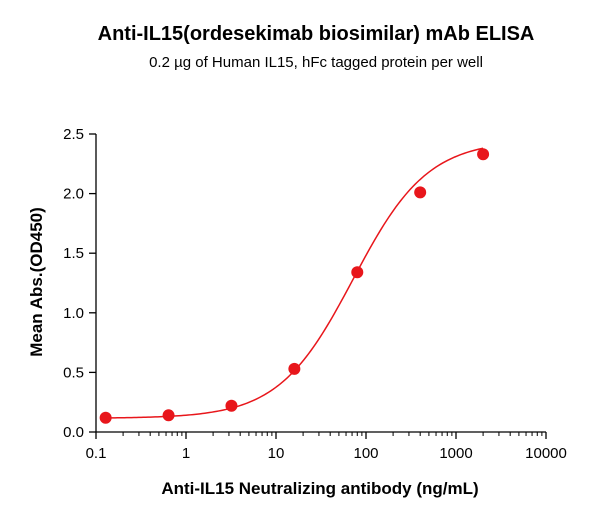  I want to click on x-tick-label: 100, so click(365, 453).